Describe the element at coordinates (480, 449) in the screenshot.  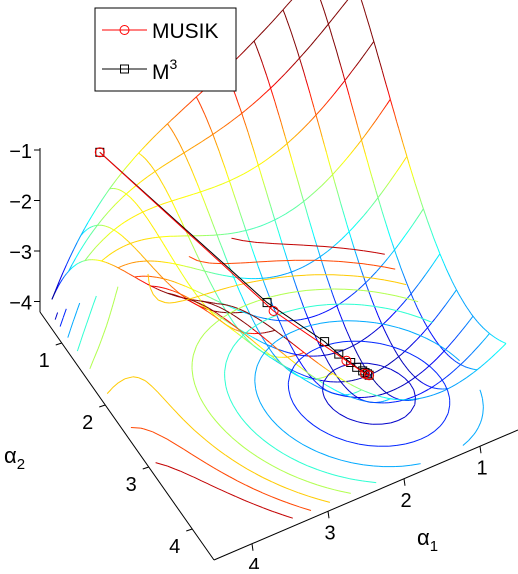
I see `x-tick-mark` at that location.